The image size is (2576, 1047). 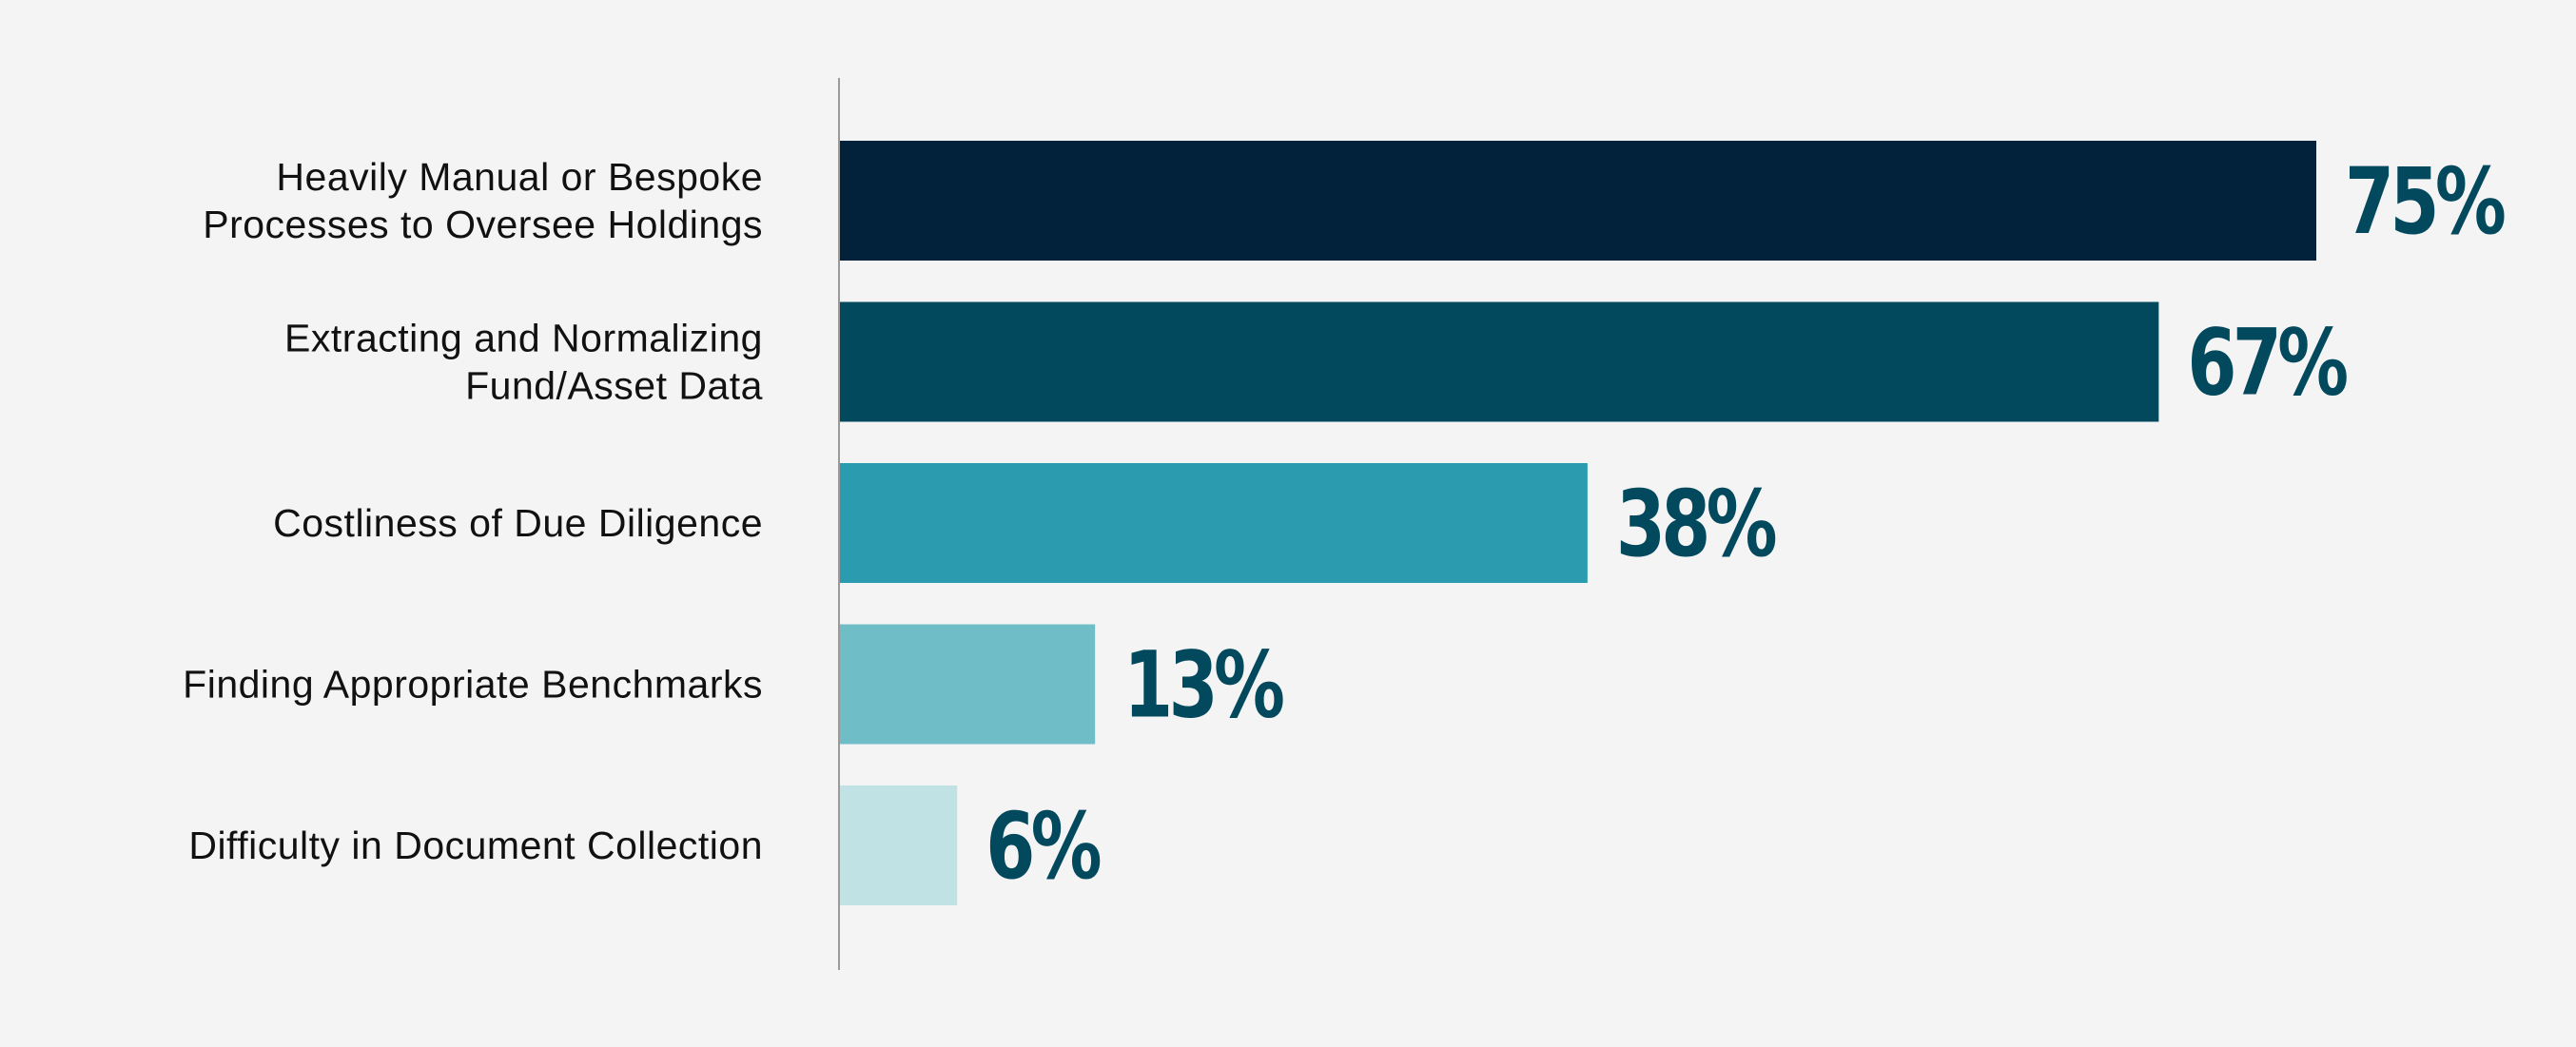 What do you see at coordinates (1696, 525) in the screenshot?
I see `value-label-3: 38%` at bounding box center [1696, 525].